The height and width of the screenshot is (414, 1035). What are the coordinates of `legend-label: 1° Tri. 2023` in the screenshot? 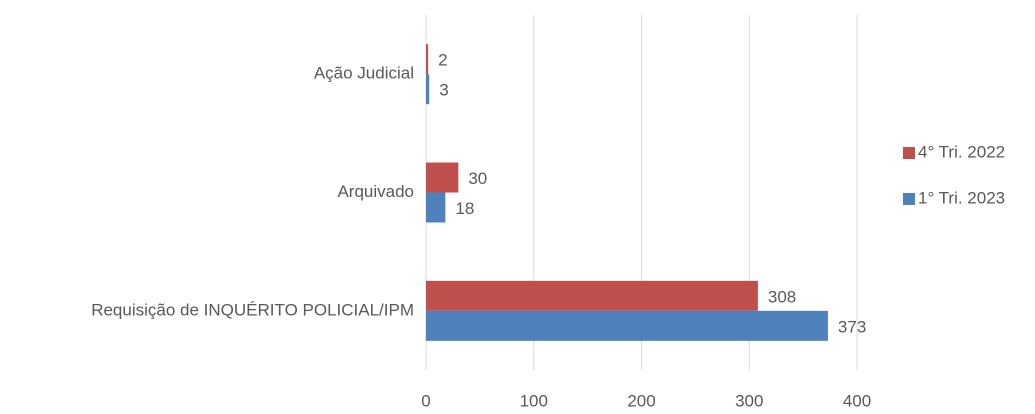 It's located at (961, 197).